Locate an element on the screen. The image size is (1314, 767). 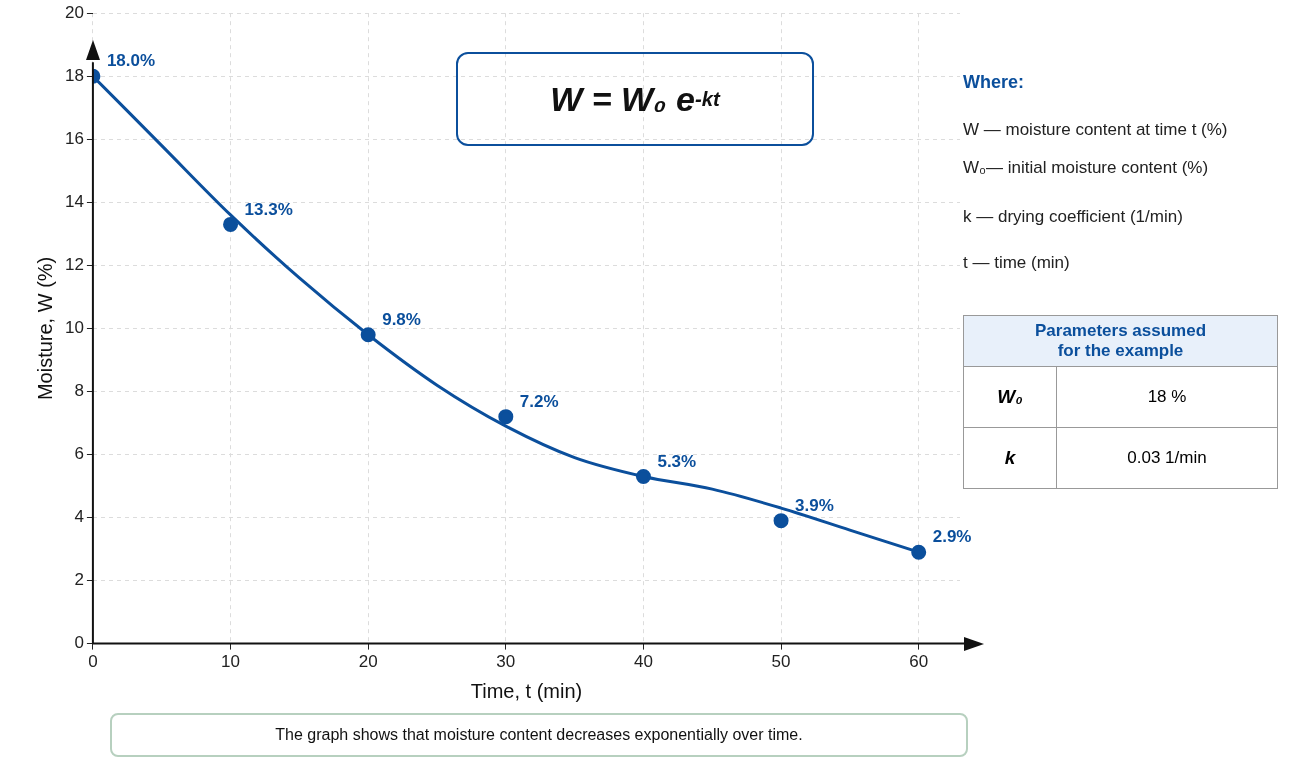
text: 0.03 1/min is located at coordinates (1167, 458).